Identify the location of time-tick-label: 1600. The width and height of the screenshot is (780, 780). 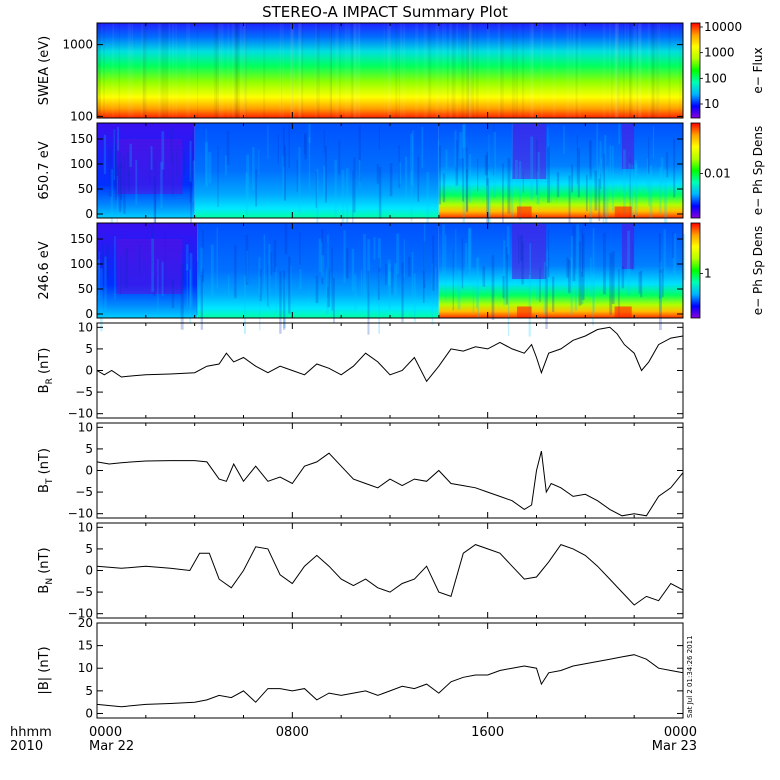
(487, 732).